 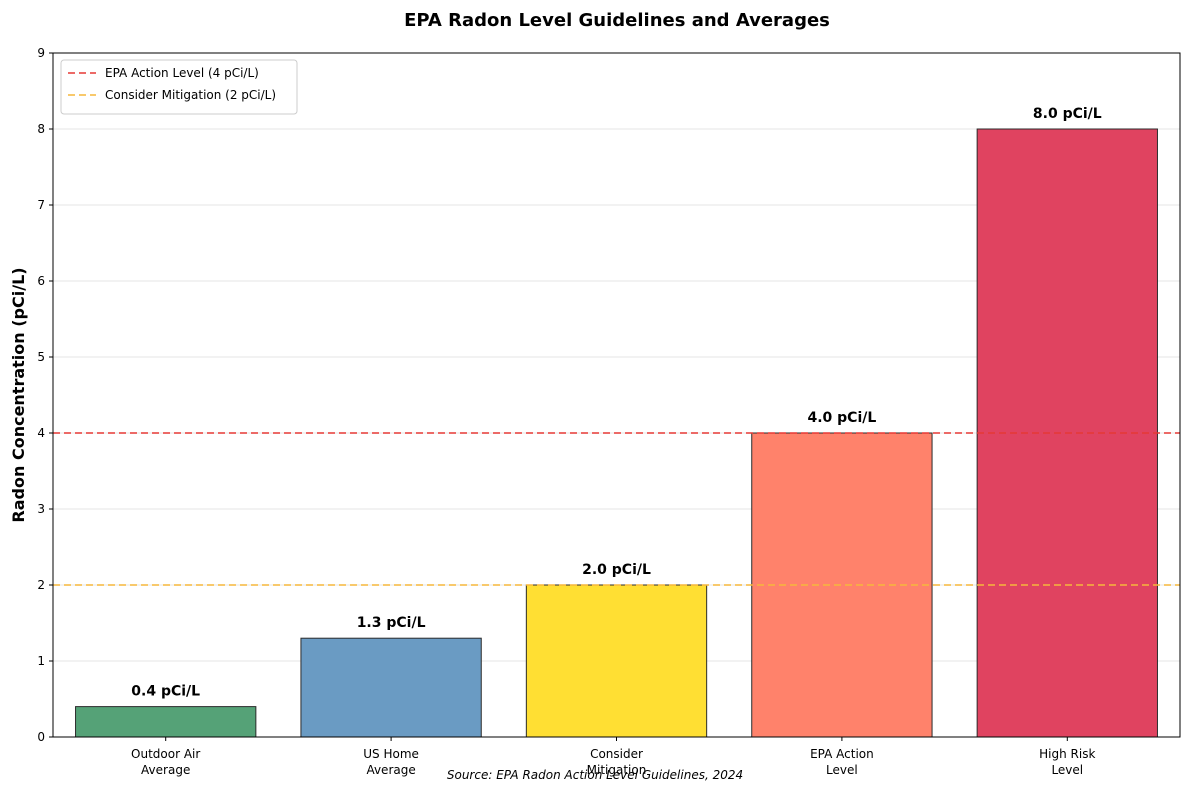 I want to click on y-tick-label: 0, so click(x=41, y=737).